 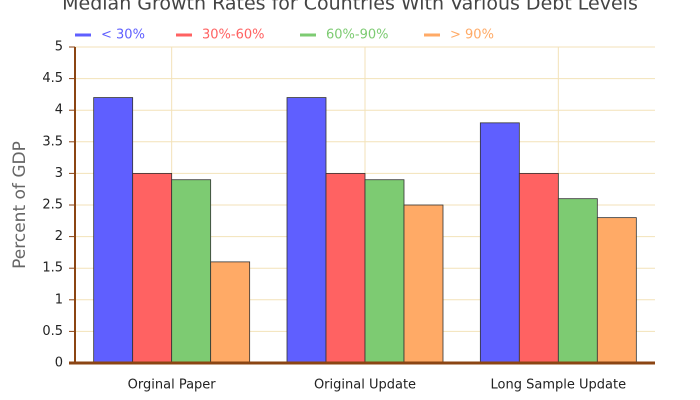 What do you see at coordinates (20, 205) in the screenshot?
I see `y-axis-label: Percent of GDP` at bounding box center [20, 205].